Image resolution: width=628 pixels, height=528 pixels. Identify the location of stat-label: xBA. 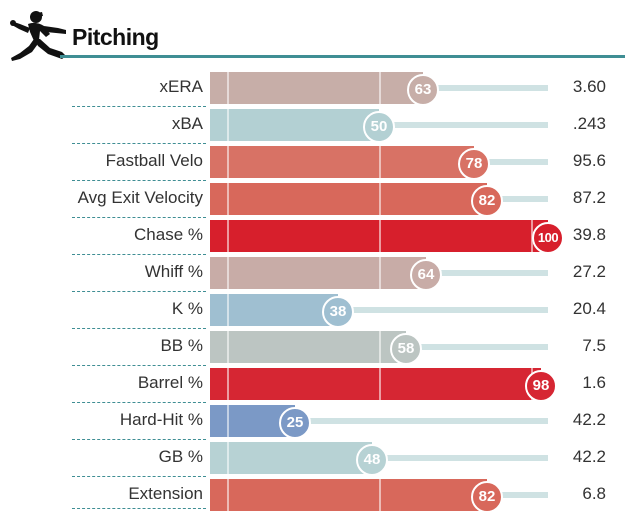
(187, 123).